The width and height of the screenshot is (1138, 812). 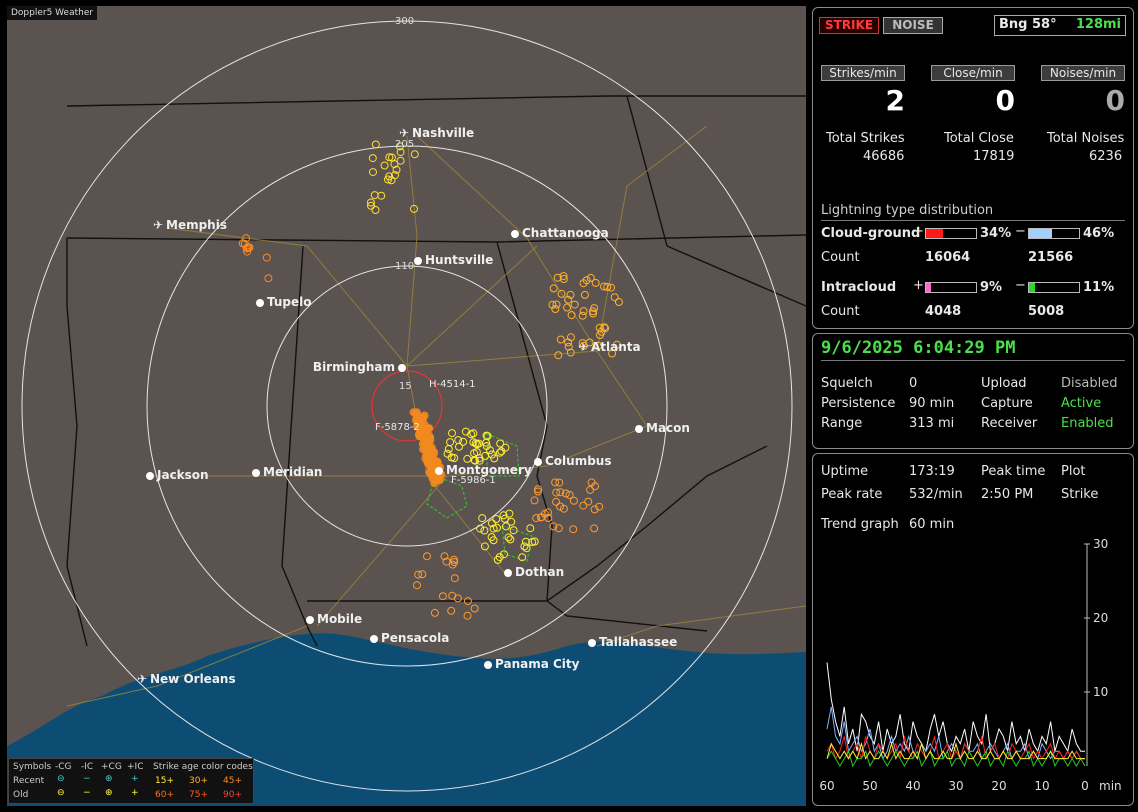 What do you see at coordinates (164, 795) in the screenshot?
I see `age-code: 60+` at bounding box center [164, 795].